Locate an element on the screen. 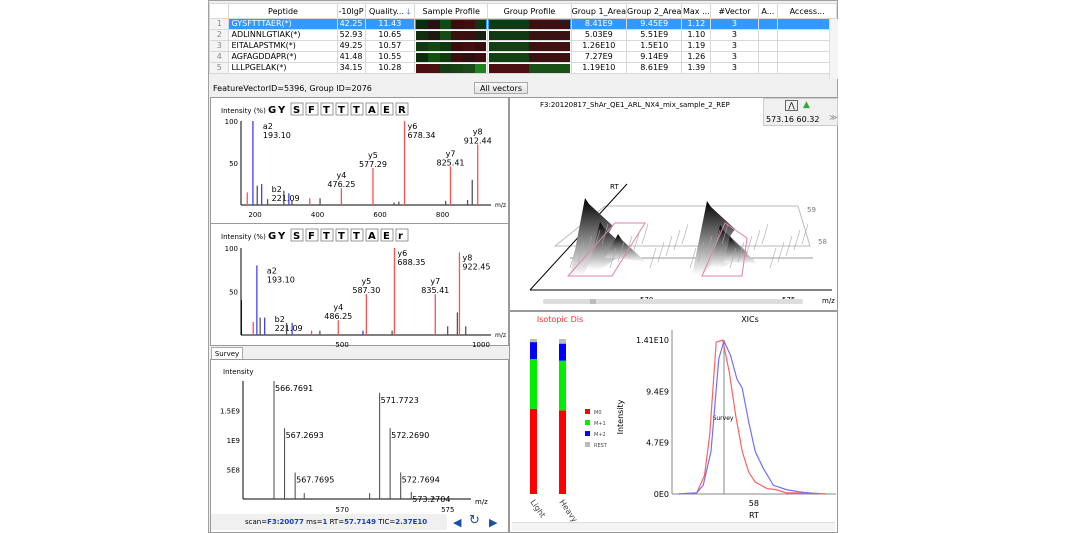 The height and width of the screenshot is (533, 1066). export-icon: ▲ is located at coordinates (806, 105).